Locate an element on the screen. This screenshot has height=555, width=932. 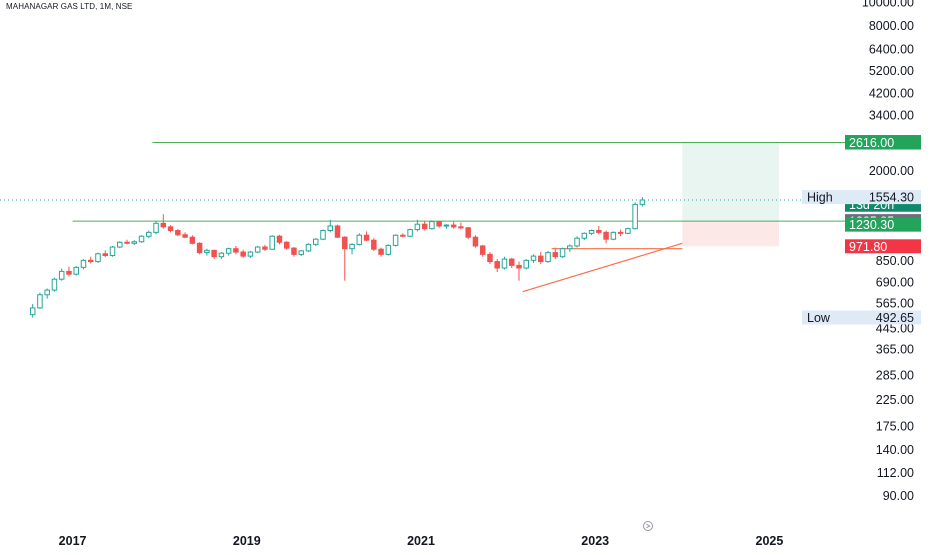
high-label-bg is located at coordinates (861, 197).